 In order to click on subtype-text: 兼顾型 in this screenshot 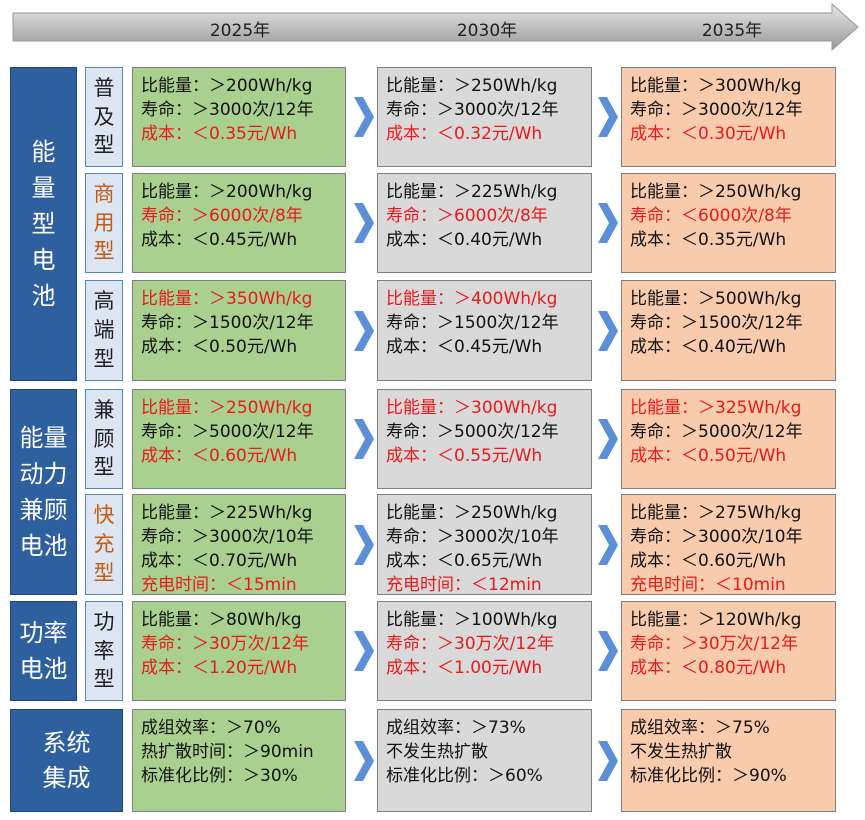, I will do `click(104, 438)`.